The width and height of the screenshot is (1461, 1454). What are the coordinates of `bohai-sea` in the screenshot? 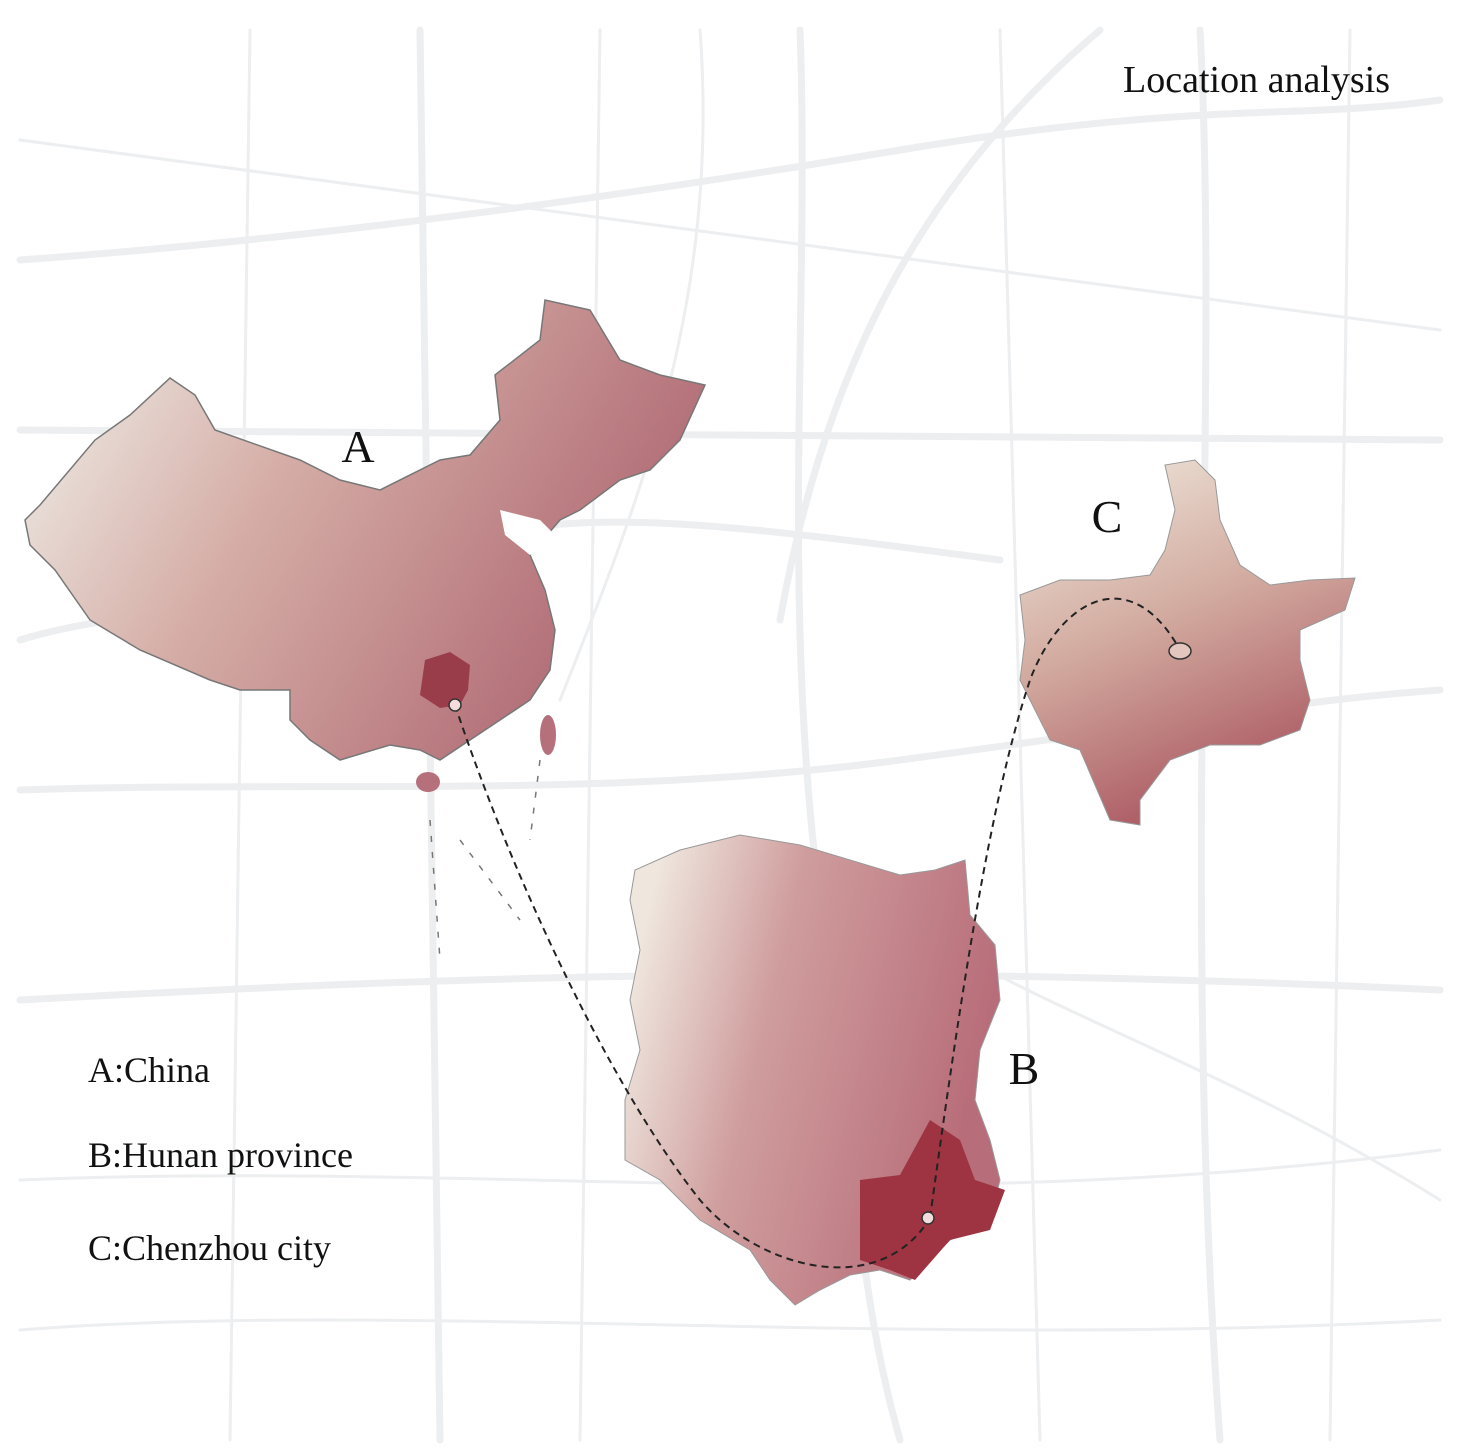 It's located at (530, 532).